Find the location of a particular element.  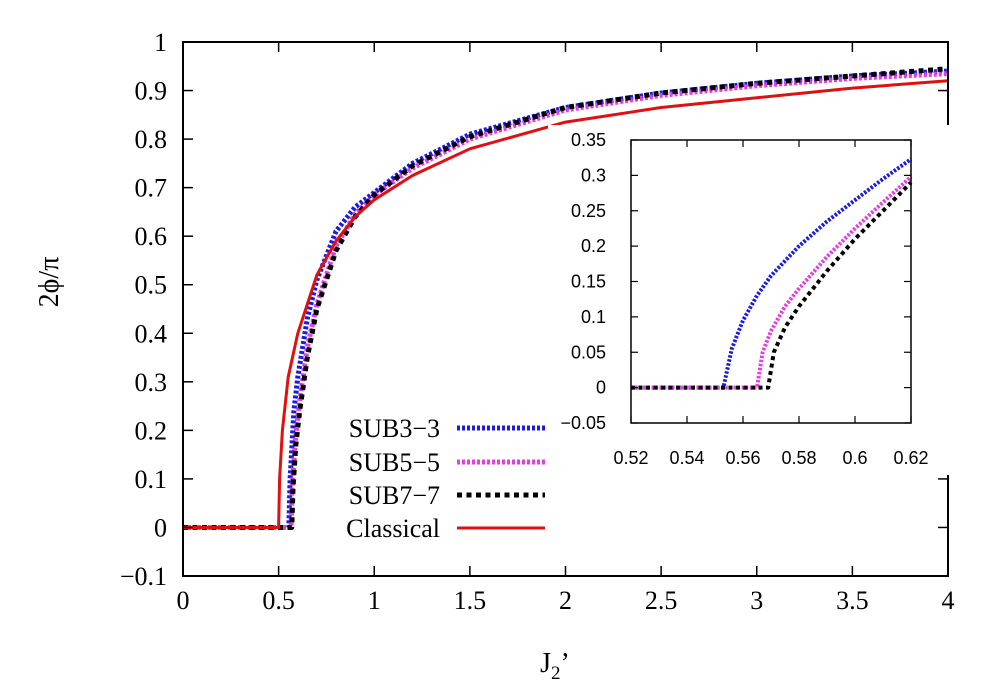

legend-label-classical: Classical is located at coordinates (393, 528).